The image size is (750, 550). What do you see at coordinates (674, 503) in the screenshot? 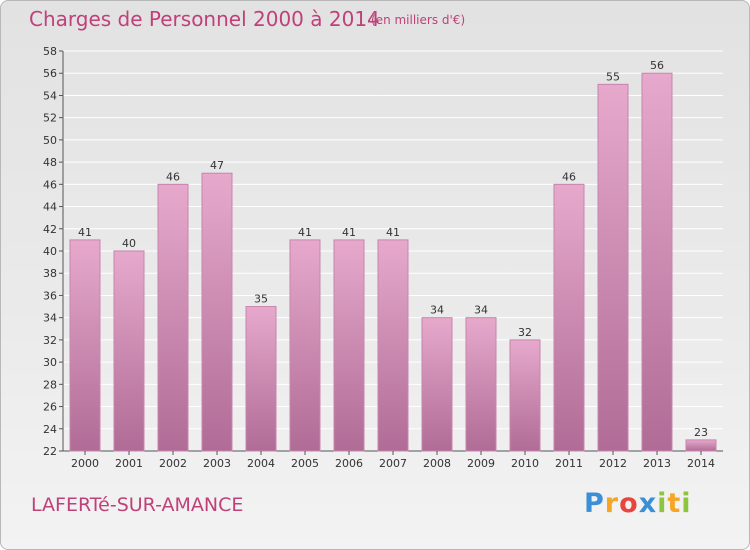
I see `brand-letter: t` at bounding box center [674, 503].